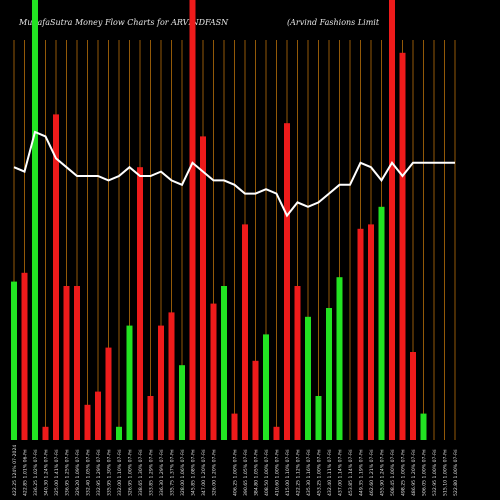  I want to click on x-axis-label: 508.45 1.00% 07-Fri, so click(393, 472).